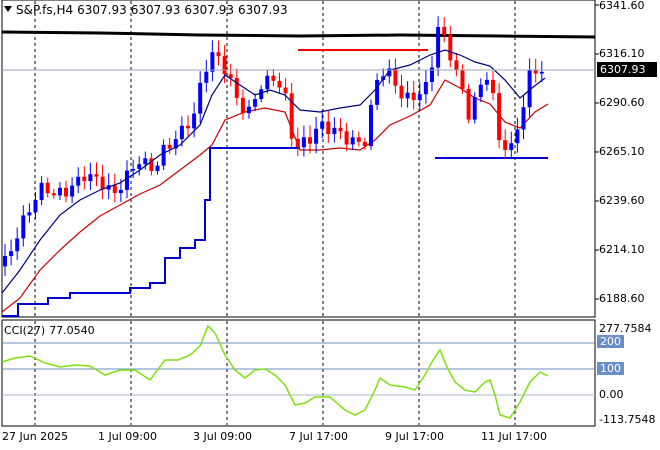  What do you see at coordinates (318, 436) in the screenshot?
I see `time-label: 7 Jul 17:00` at bounding box center [318, 436].